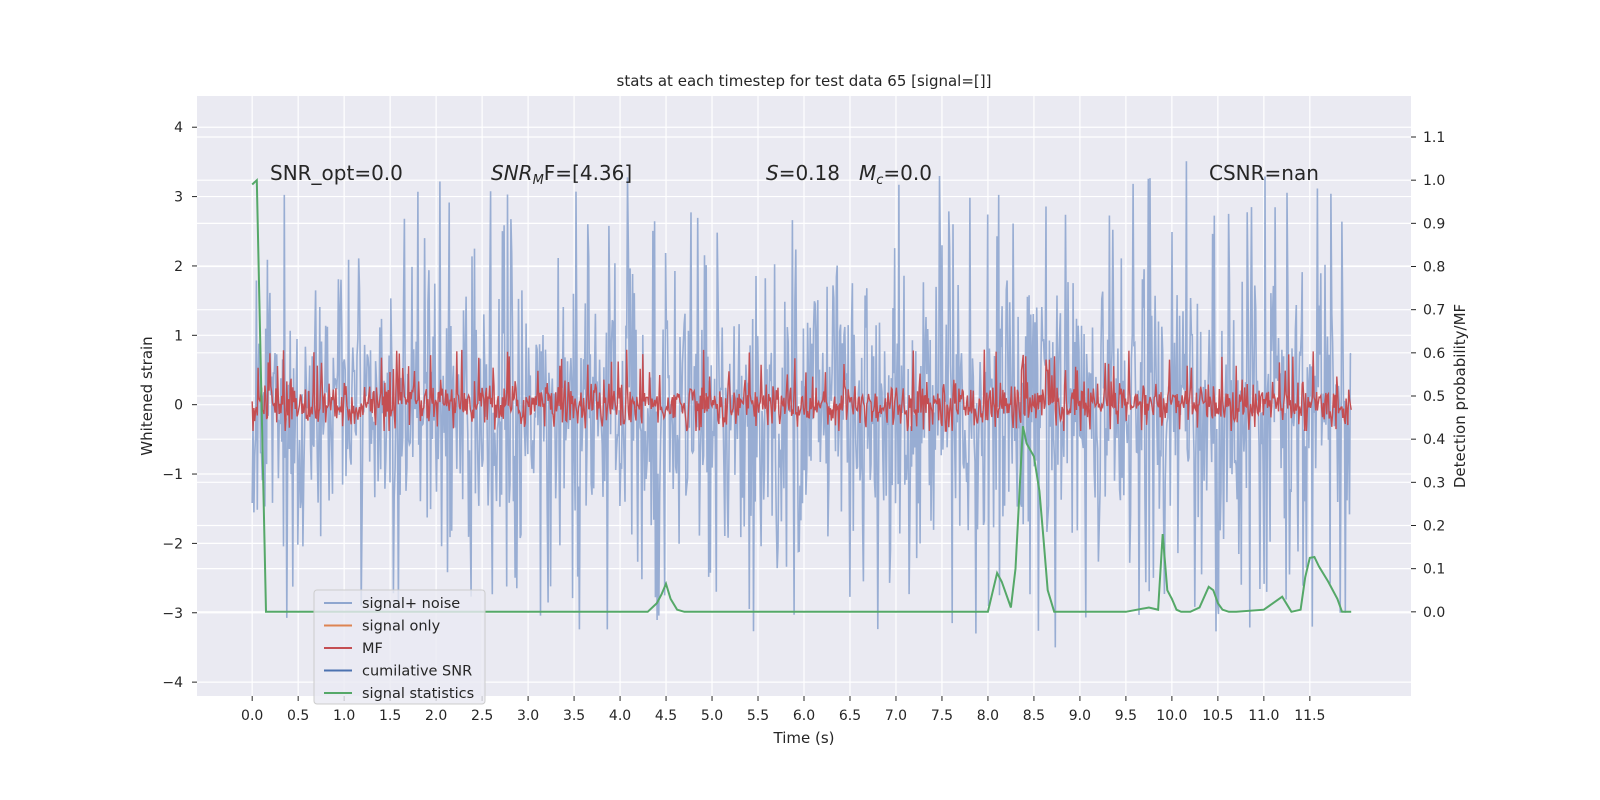 This screenshot has width=1600, height=800. What do you see at coordinates (411, 604) in the screenshot?
I see `legend-label: signal+ noise` at bounding box center [411, 604].